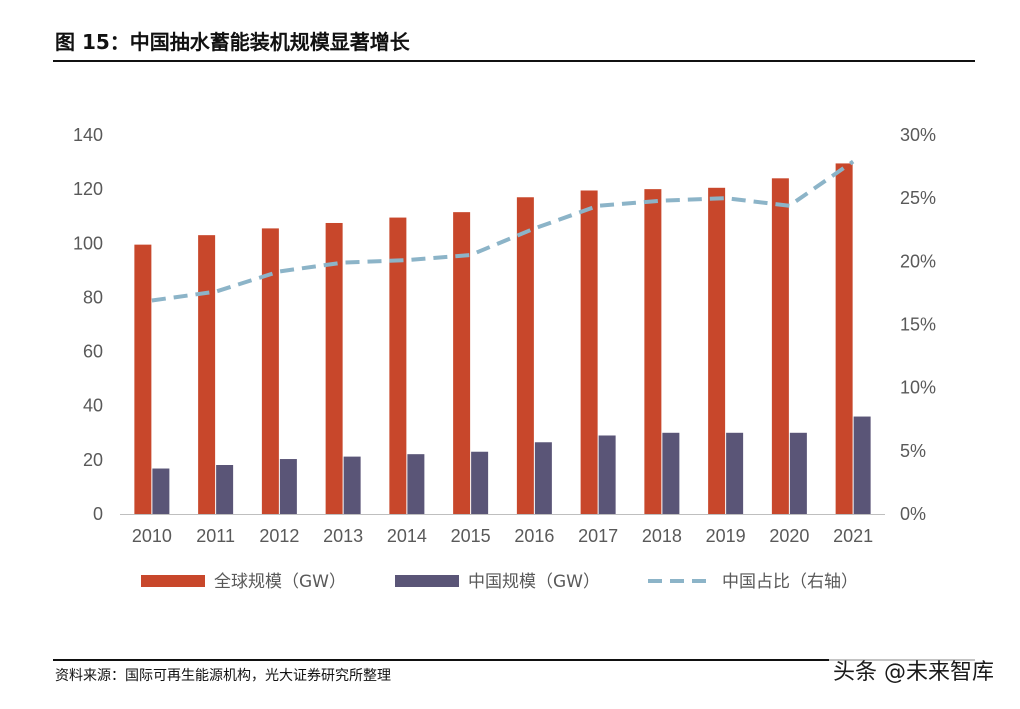 This screenshot has height=709, width=1020. Describe the element at coordinates (173, 581) in the screenshot. I see `legend-swatch-global` at that location.